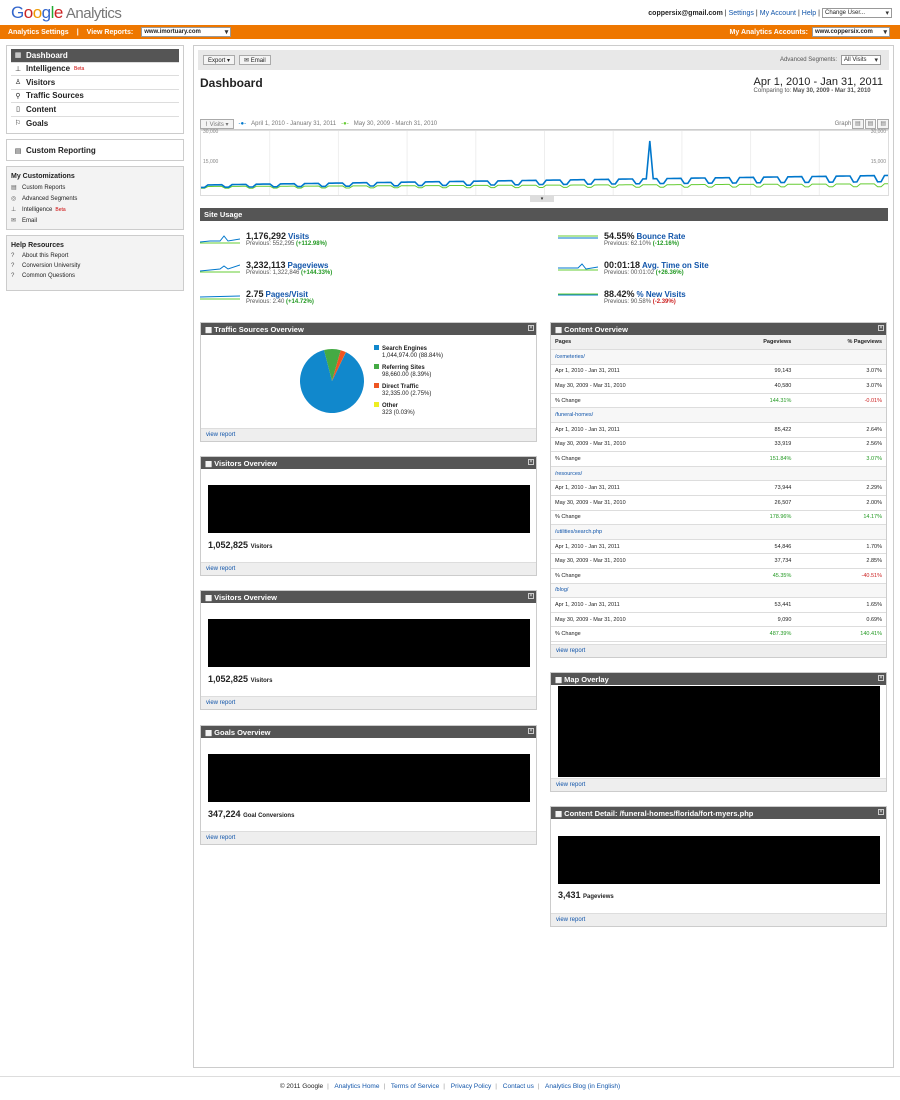  Describe the element at coordinates (376, 404) in the screenshot. I see `legend-other-swatch` at that location.